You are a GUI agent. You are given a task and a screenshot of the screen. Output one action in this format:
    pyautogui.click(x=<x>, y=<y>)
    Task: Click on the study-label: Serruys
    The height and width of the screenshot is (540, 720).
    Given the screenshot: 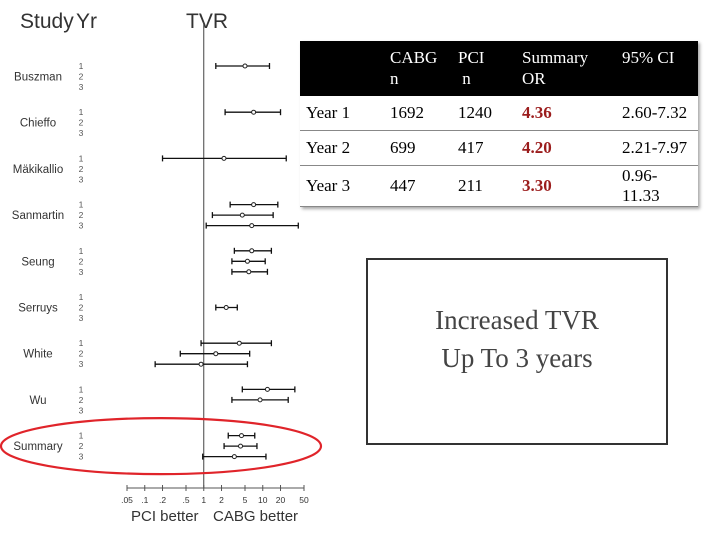 What is the action you would take?
    pyautogui.click(x=38, y=309)
    